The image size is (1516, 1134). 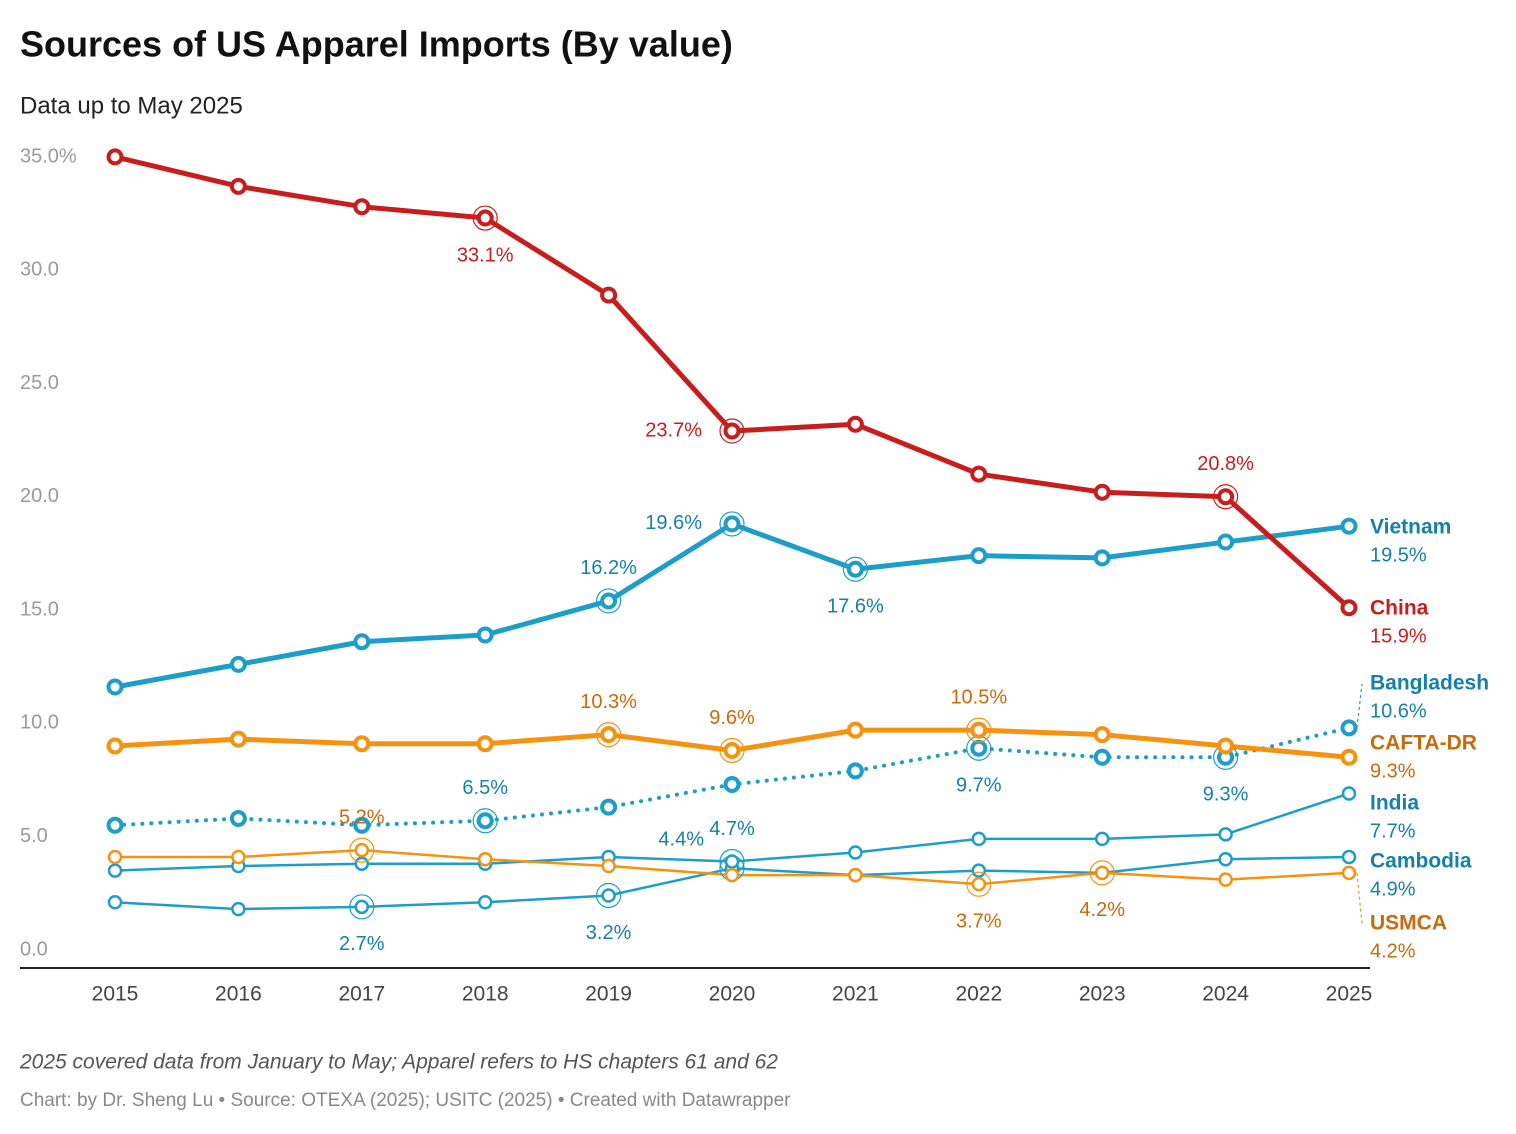 I want to click on series-line, so click(x=732, y=605).